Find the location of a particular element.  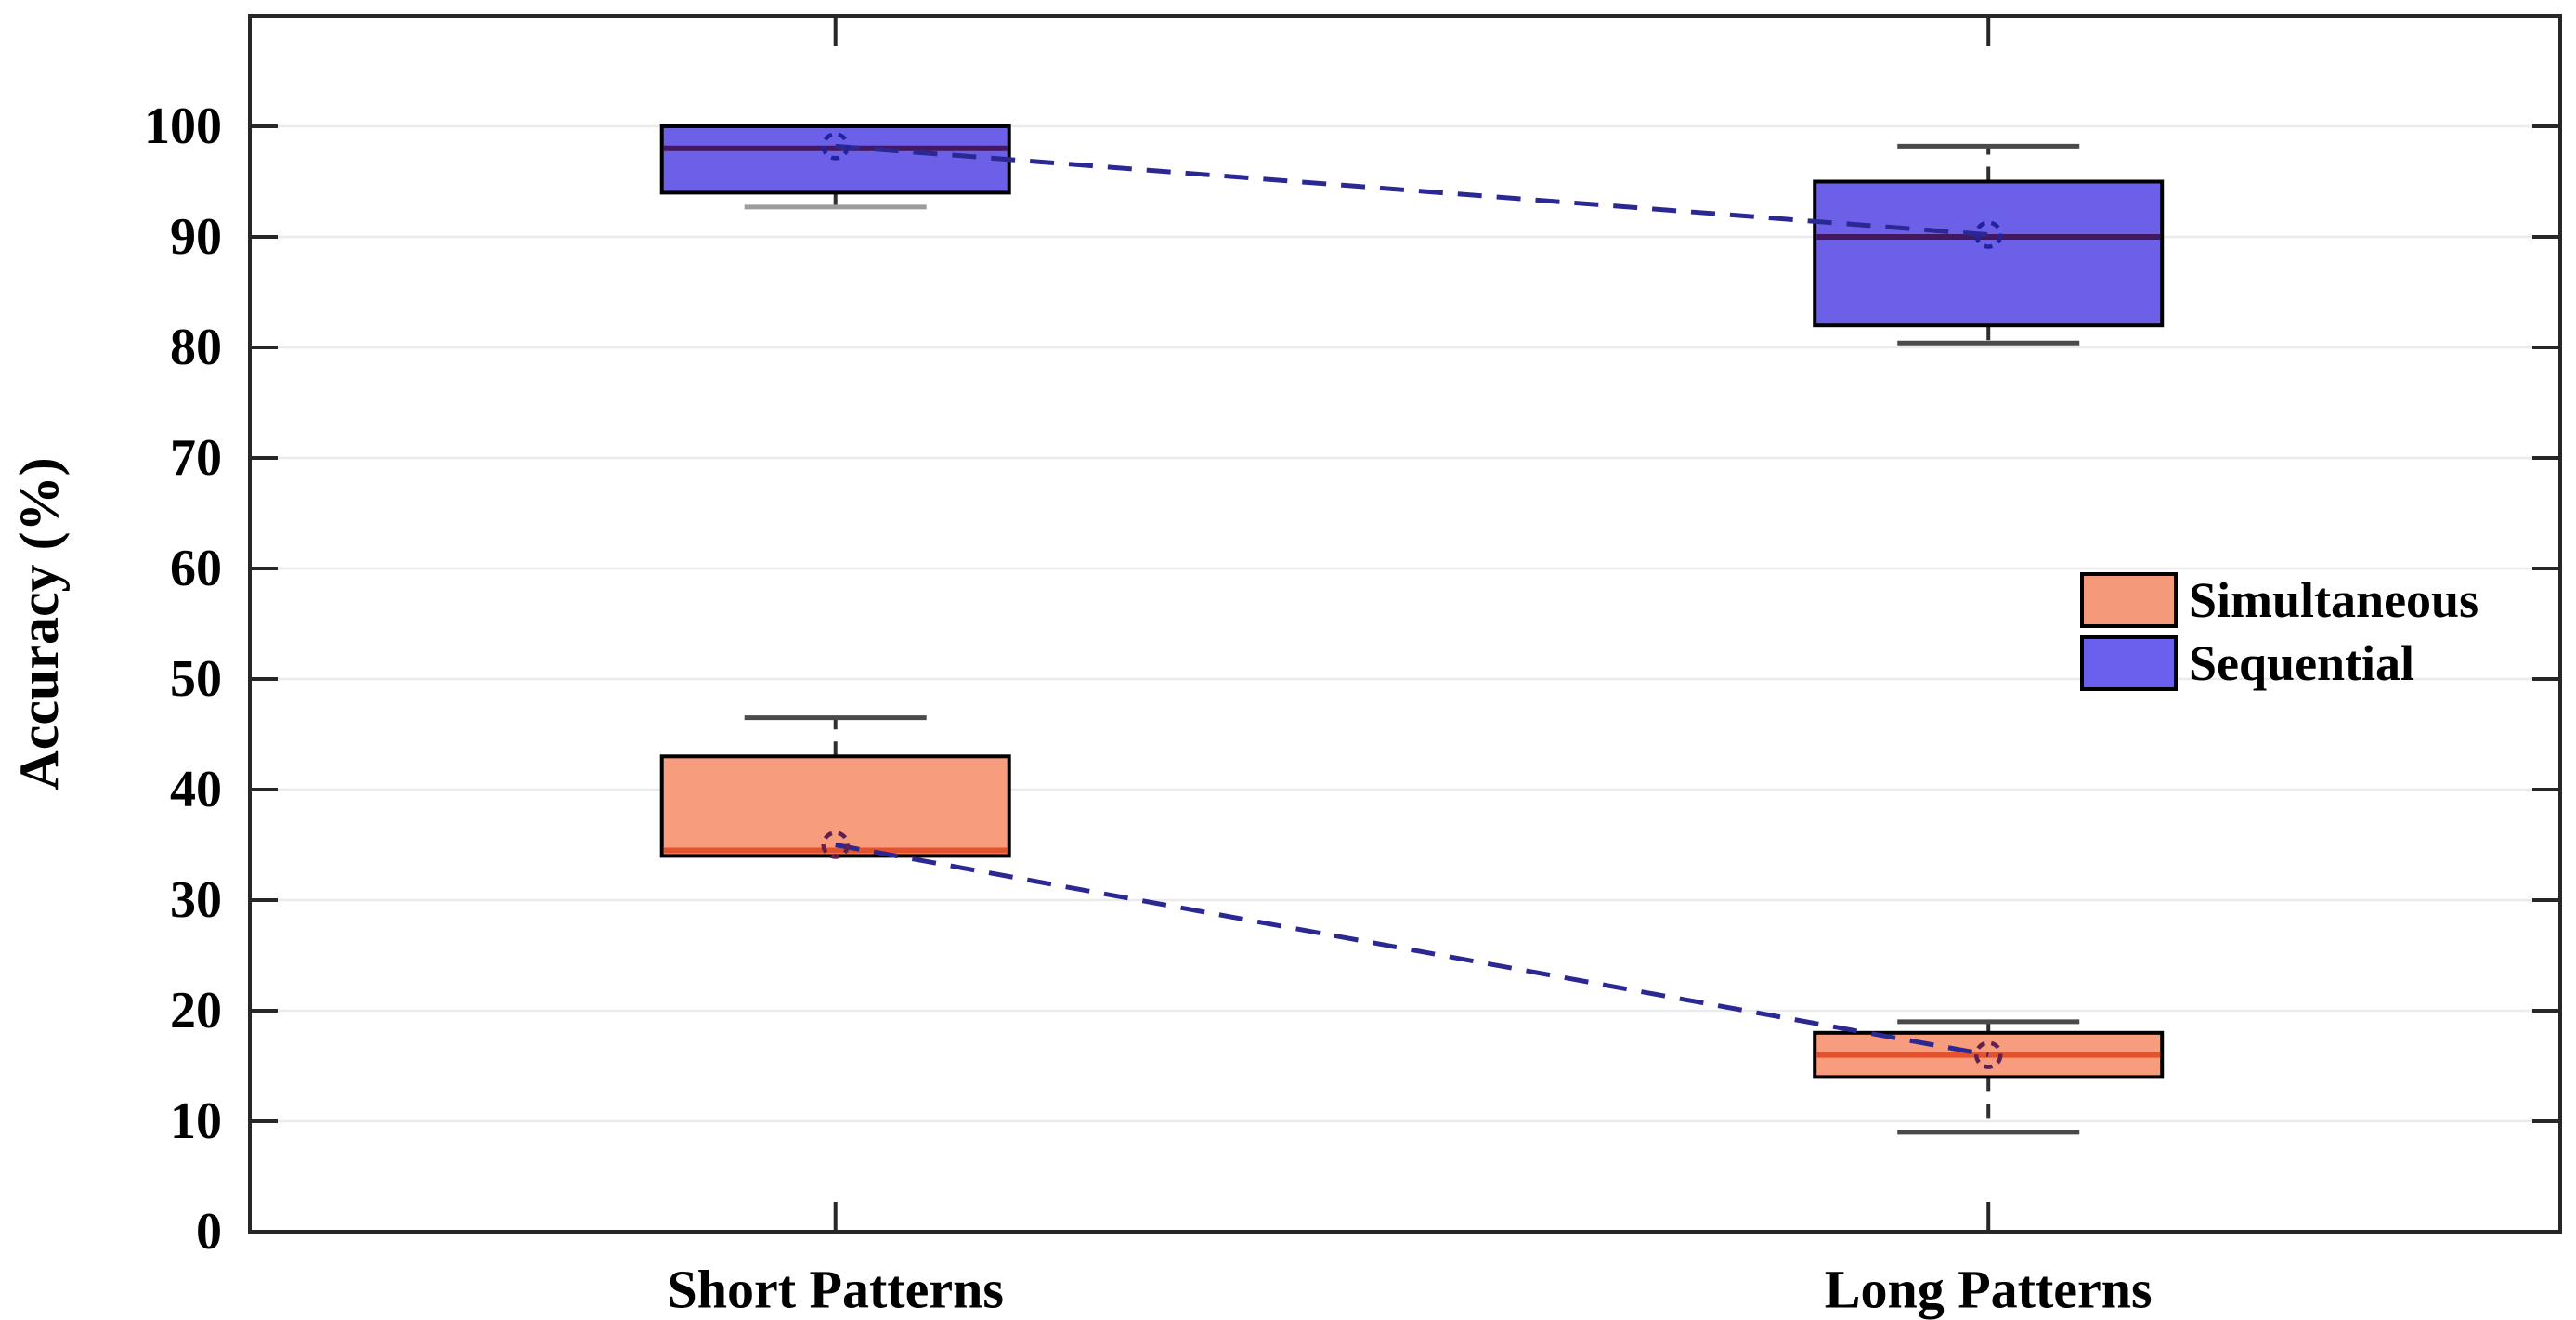

legend-label-simultaneous: Simultaneous is located at coordinates (2333, 600).